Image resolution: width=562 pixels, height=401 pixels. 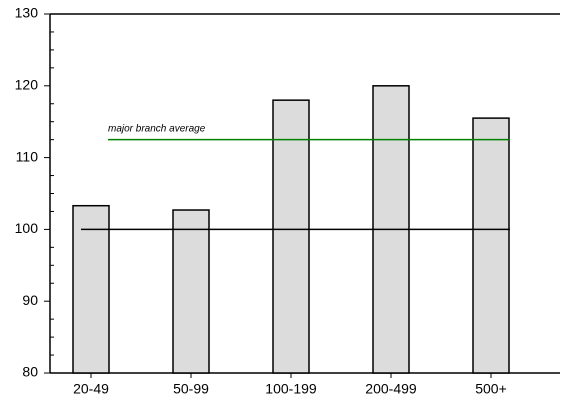 I want to click on y-tick-label: 120, so click(x=27, y=85).